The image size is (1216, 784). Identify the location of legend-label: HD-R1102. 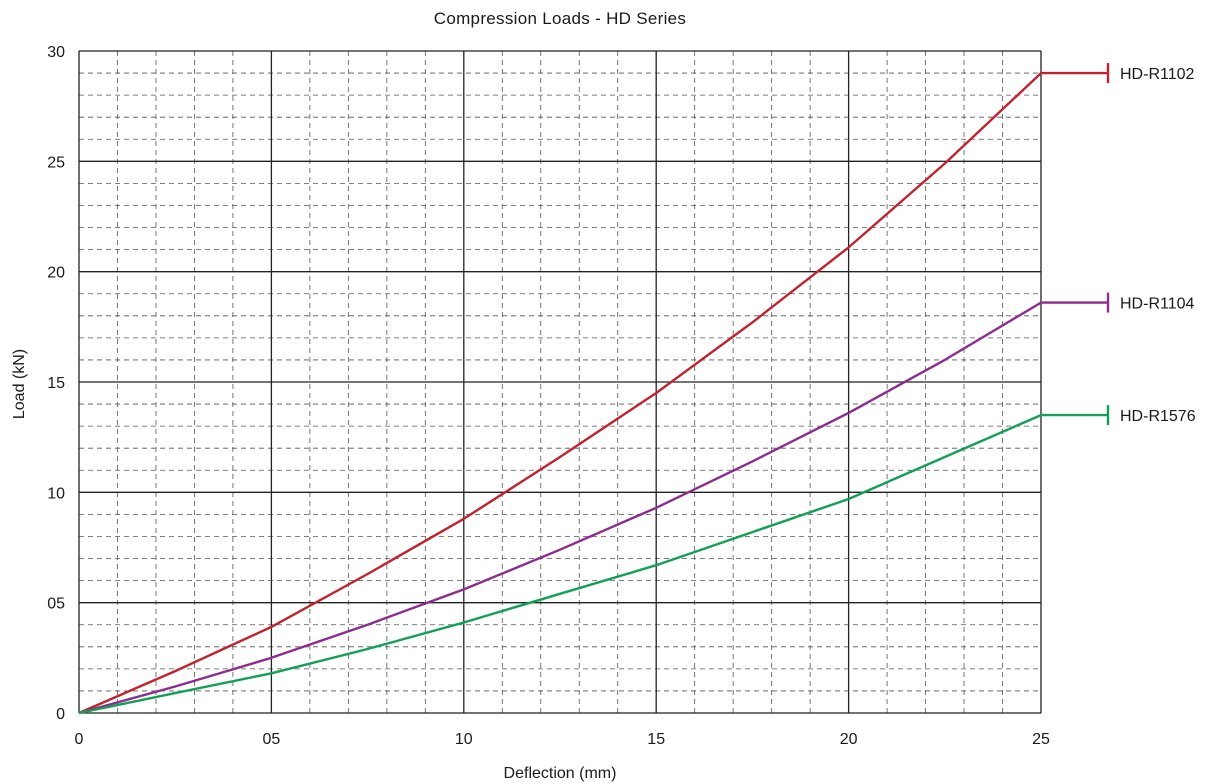
(1157, 74).